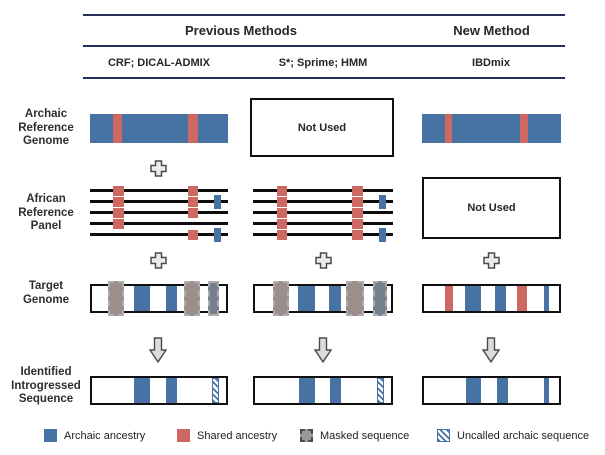  Describe the element at coordinates (159, 63) in the screenshot. I see `method-label-crf-dical-admix: CRF; DICAL-ADMIX` at that location.